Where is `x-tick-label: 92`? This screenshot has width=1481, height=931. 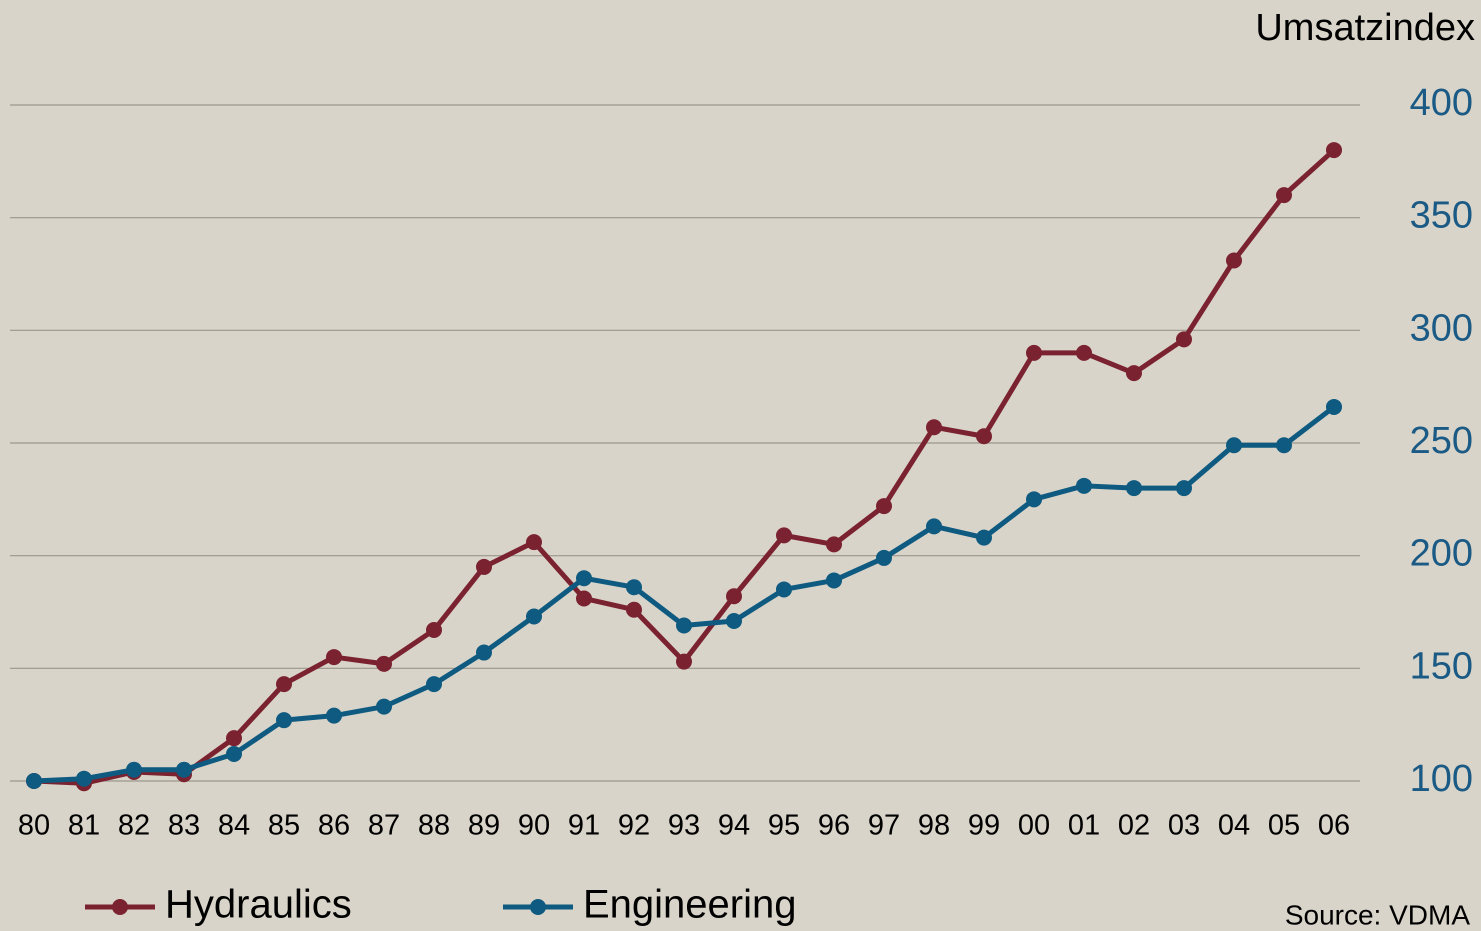 x-tick-label: 92 is located at coordinates (634, 826).